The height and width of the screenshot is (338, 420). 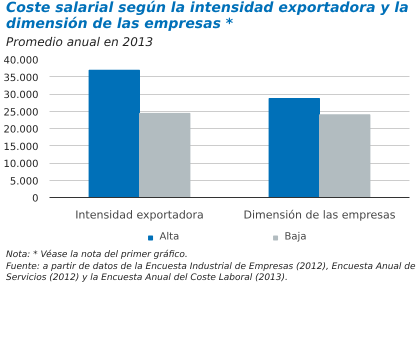 I want to click on legend-label: Baja, so click(x=295, y=237).